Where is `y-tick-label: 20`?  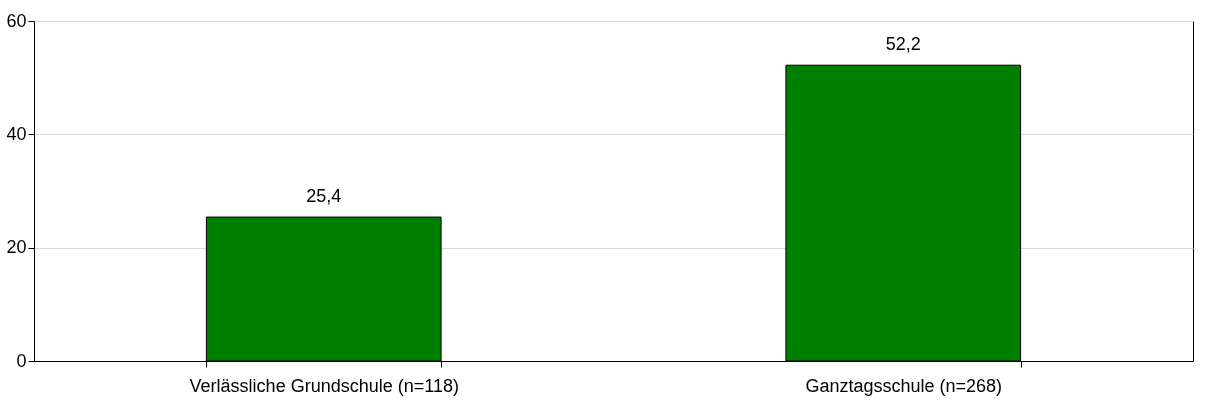
y-tick-label: 20 is located at coordinates (16, 247).